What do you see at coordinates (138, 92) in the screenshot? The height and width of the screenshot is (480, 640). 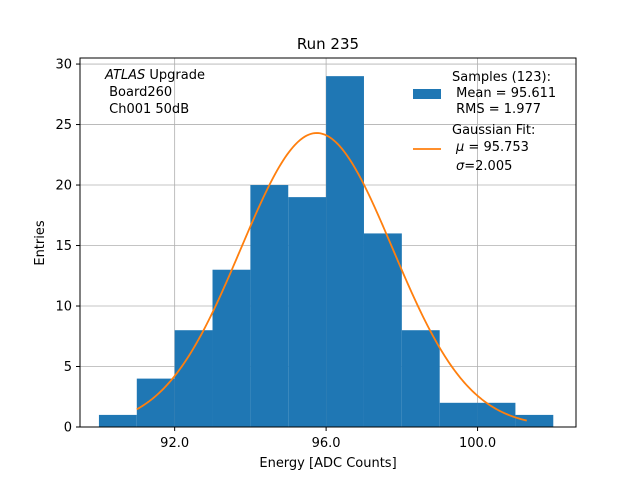 I see `annotation-line-2: Board260` at bounding box center [138, 92].